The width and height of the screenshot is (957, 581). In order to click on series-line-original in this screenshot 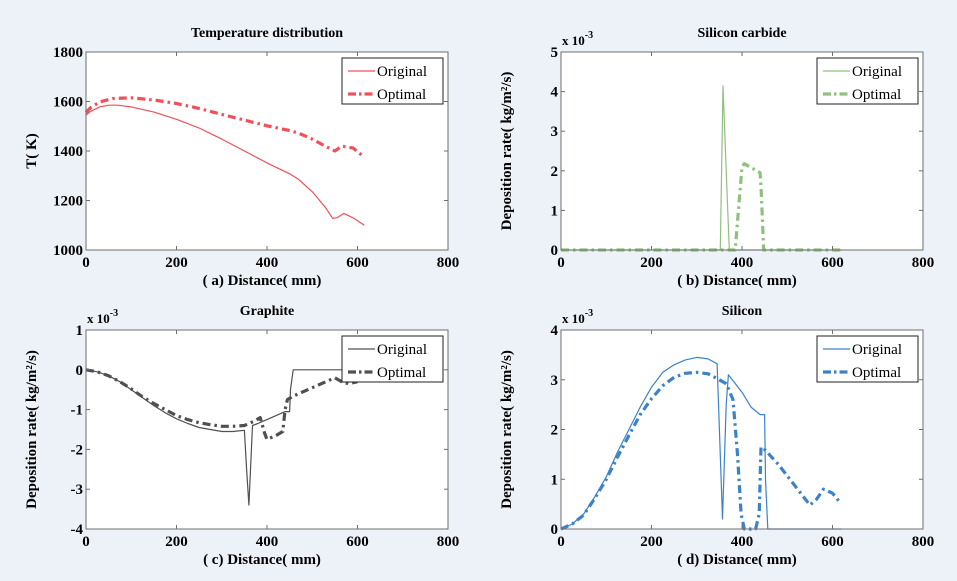, I will do `click(225, 165)`.